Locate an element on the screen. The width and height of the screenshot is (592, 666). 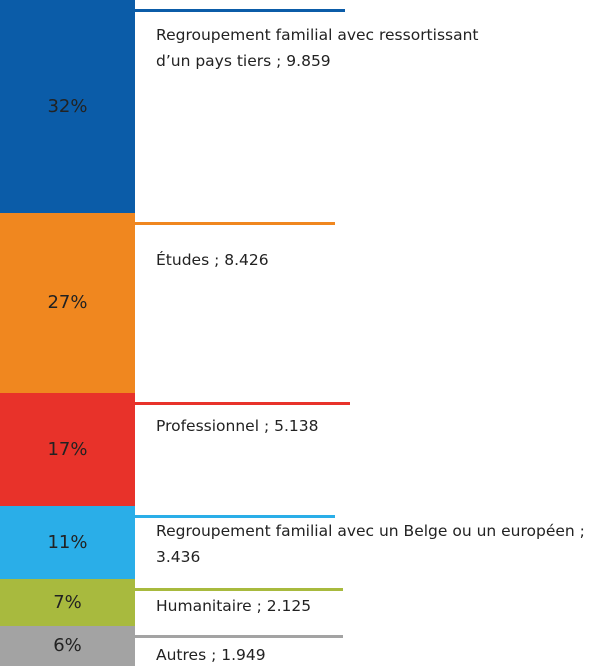
category-label: Autres ; 1.949 is located at coordinates (211, 655).